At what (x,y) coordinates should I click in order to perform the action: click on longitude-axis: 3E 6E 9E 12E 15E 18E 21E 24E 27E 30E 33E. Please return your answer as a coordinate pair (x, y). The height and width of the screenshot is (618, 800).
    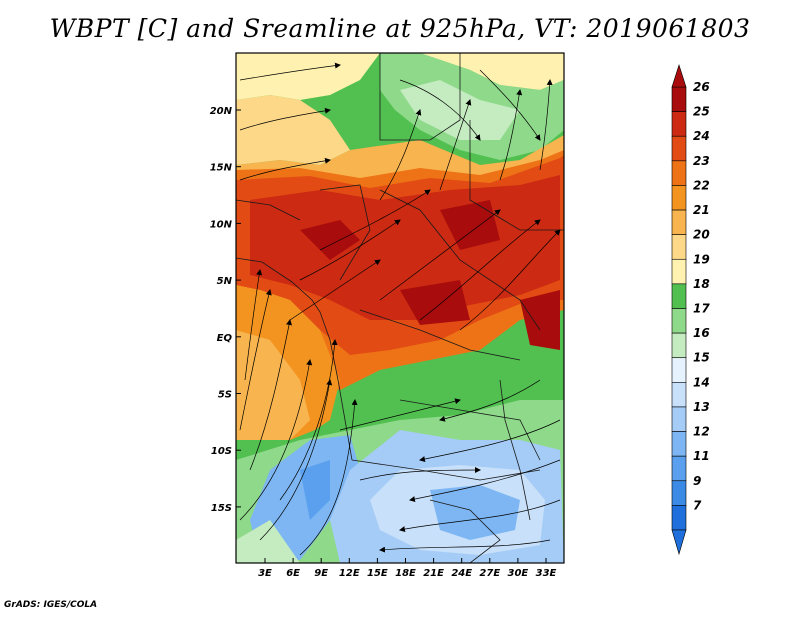
    Looking at the image, I should click on (407, 568).